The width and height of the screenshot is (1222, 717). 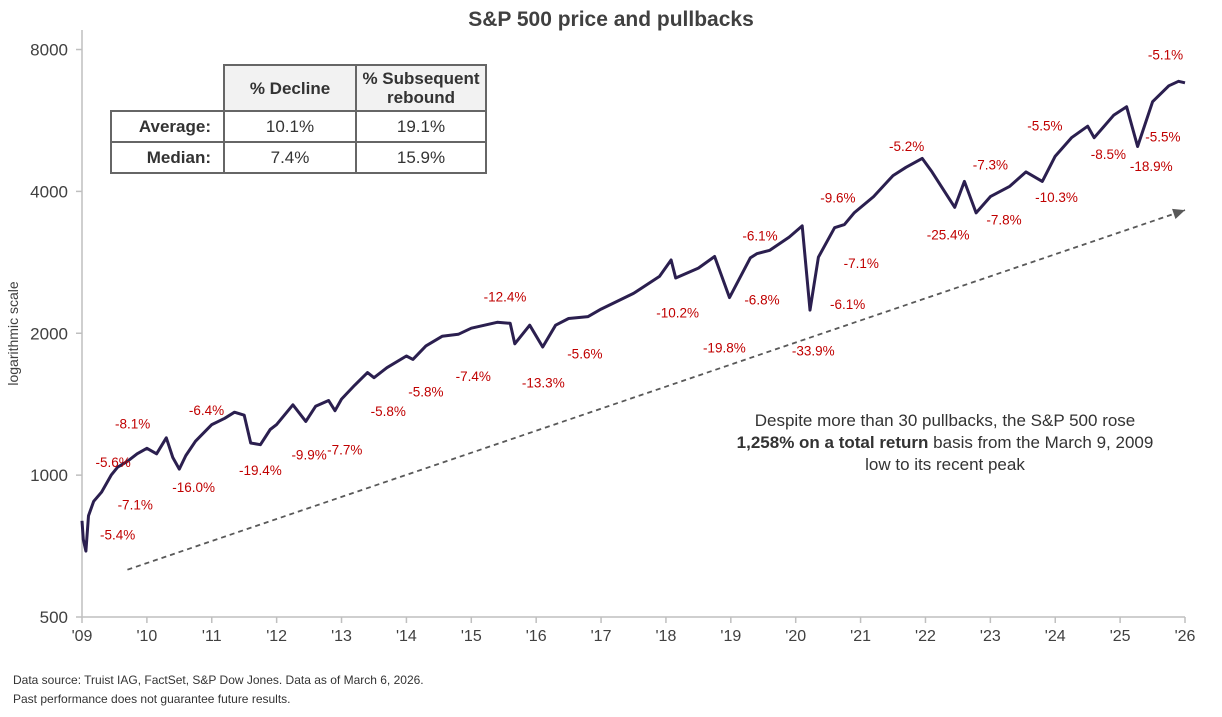 What do you see at coordinates (421, 157) in the screenshot?
I see `median-rebound: 15.9%` at bounding box center [421, 157].